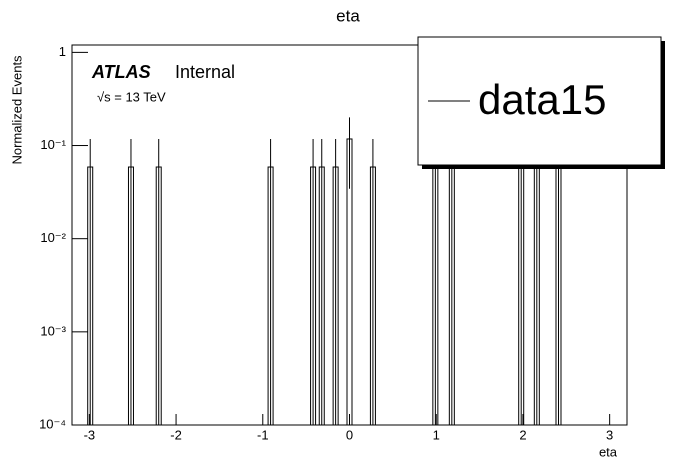 This screenshot has height=472, width=696. I want to click on x-tick-label: -3, so click(90, 434).